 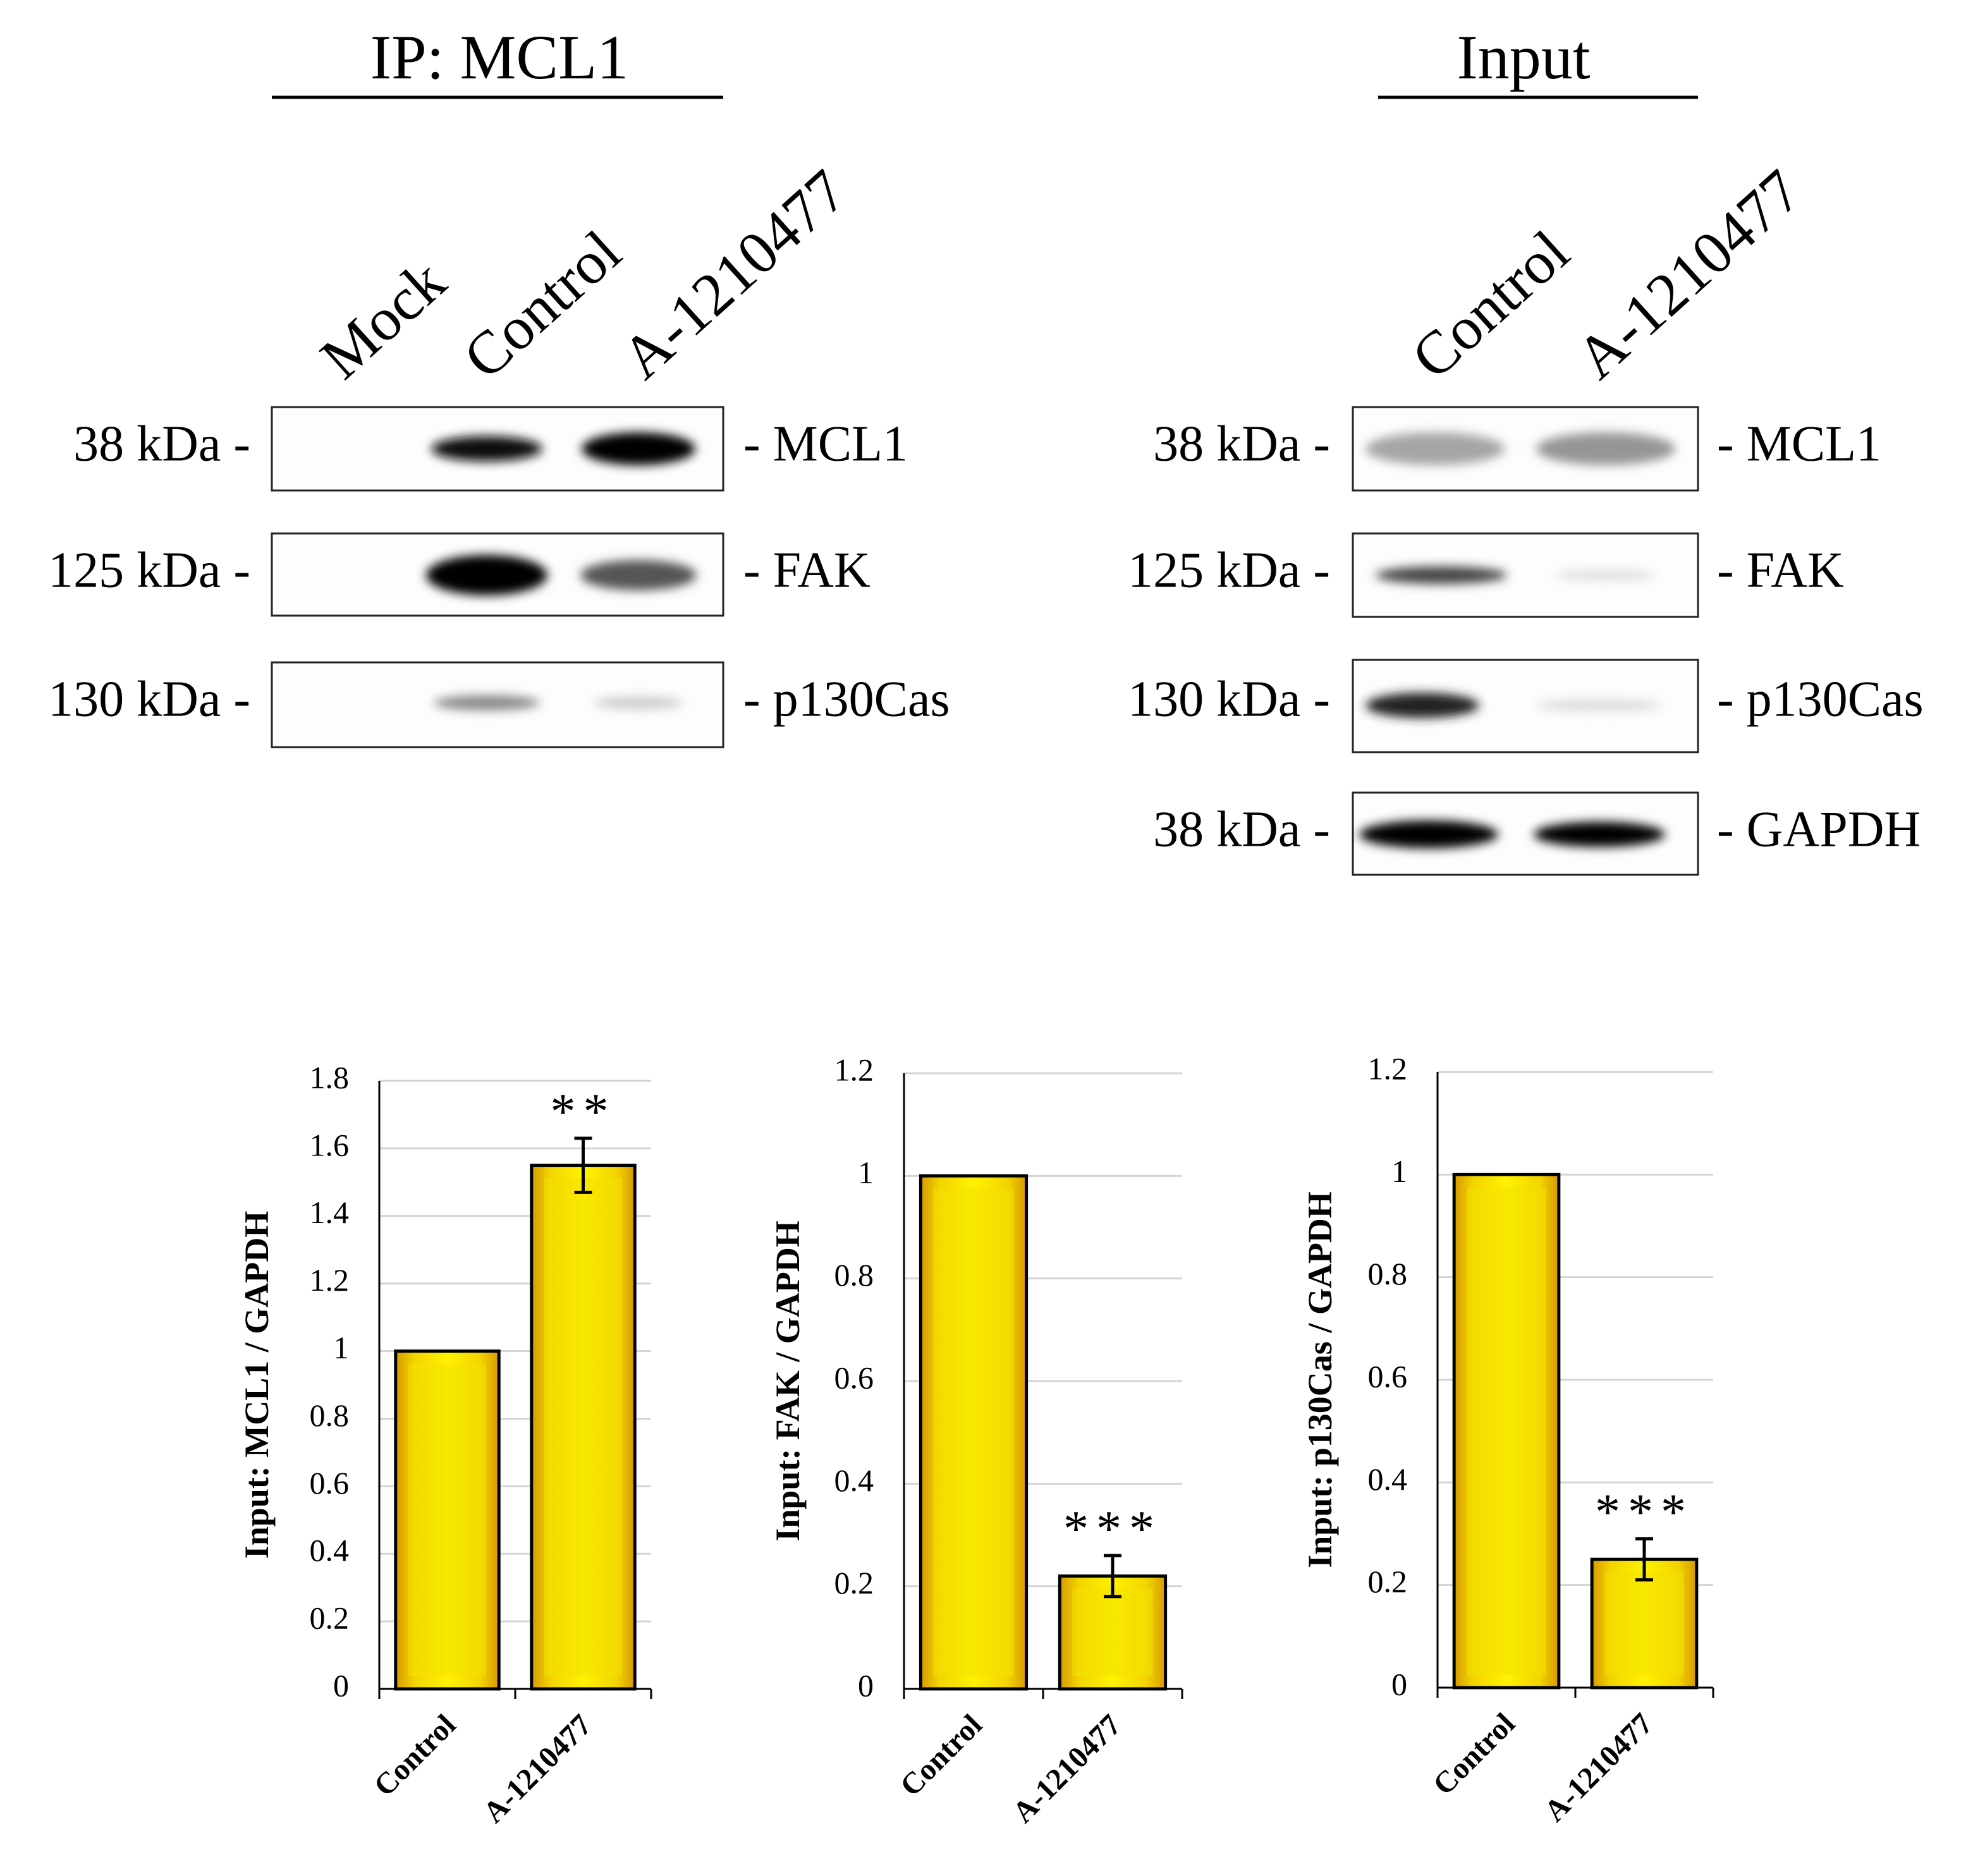 What do you see at coordinates (1320, 1379) in the screenshot?
I see `y-axis-label: Input: p130Cas / GAPDH` at bounding box center [1320, 1379].